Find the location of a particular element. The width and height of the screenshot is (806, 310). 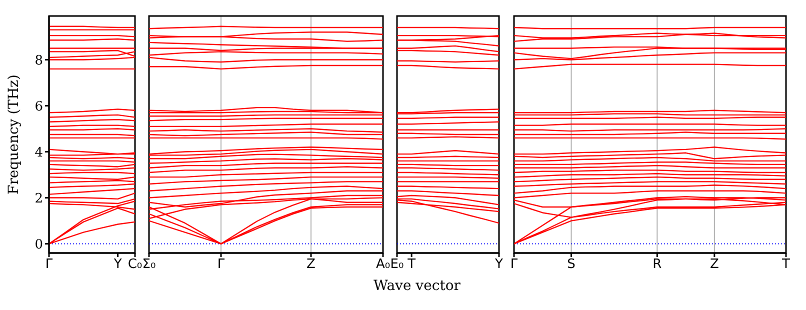

x-tick-label: S is located at coordinates (571, 264).